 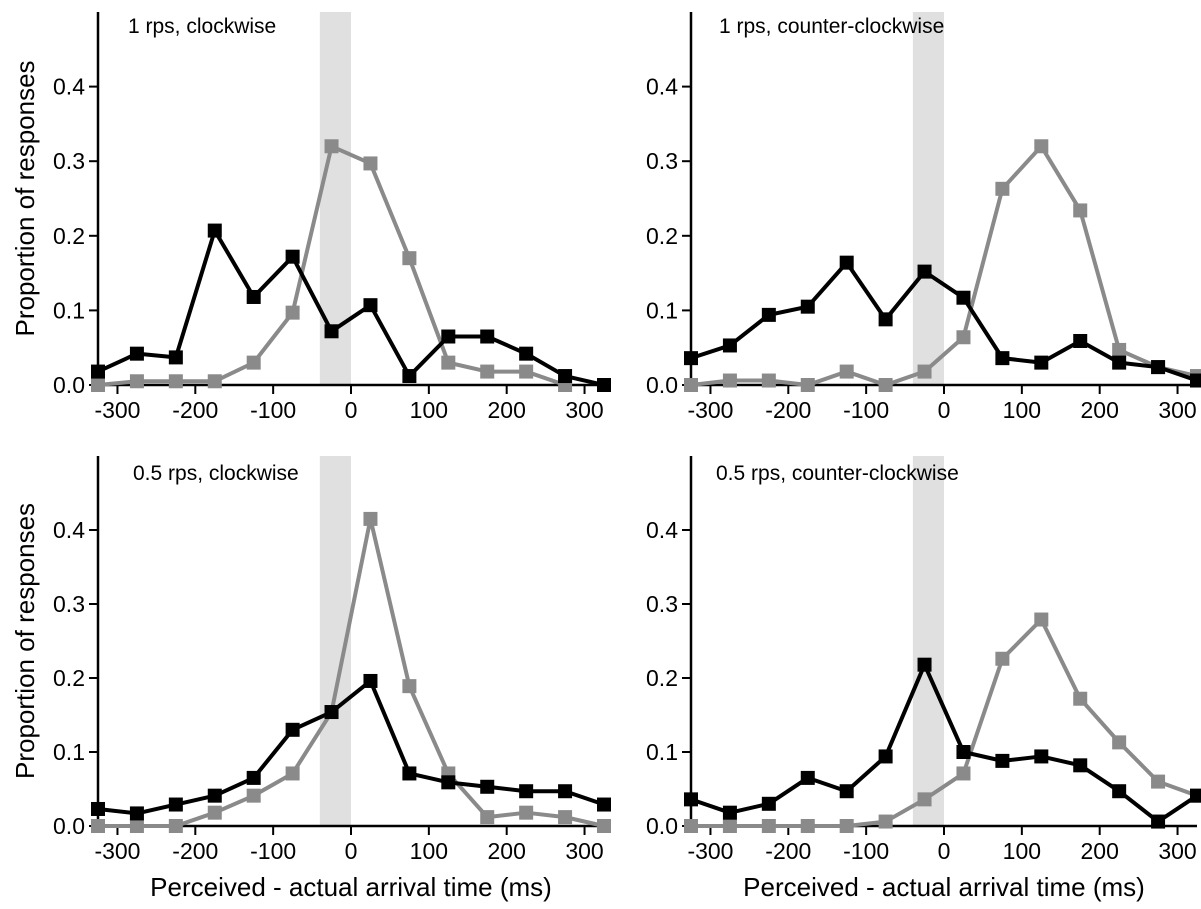 I want to click on panel-title: 1 rps, clockwise, so click(x=202, y=26).